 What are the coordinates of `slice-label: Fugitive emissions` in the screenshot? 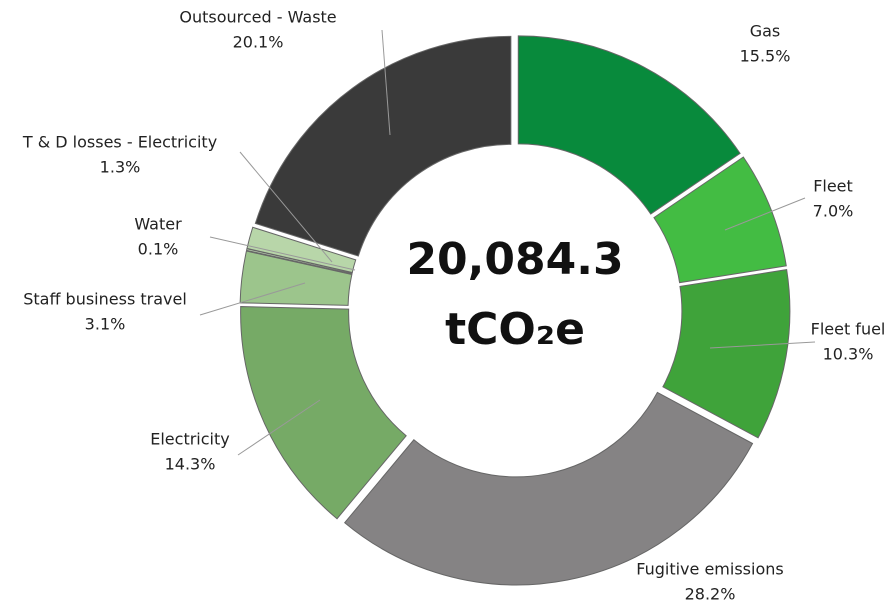 It's located at (709, 569).